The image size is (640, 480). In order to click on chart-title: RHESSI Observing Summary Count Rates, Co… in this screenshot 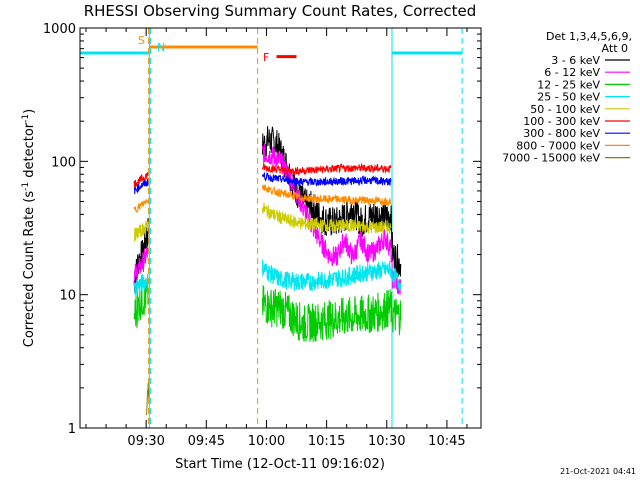, I will do `click(280, 11)`.